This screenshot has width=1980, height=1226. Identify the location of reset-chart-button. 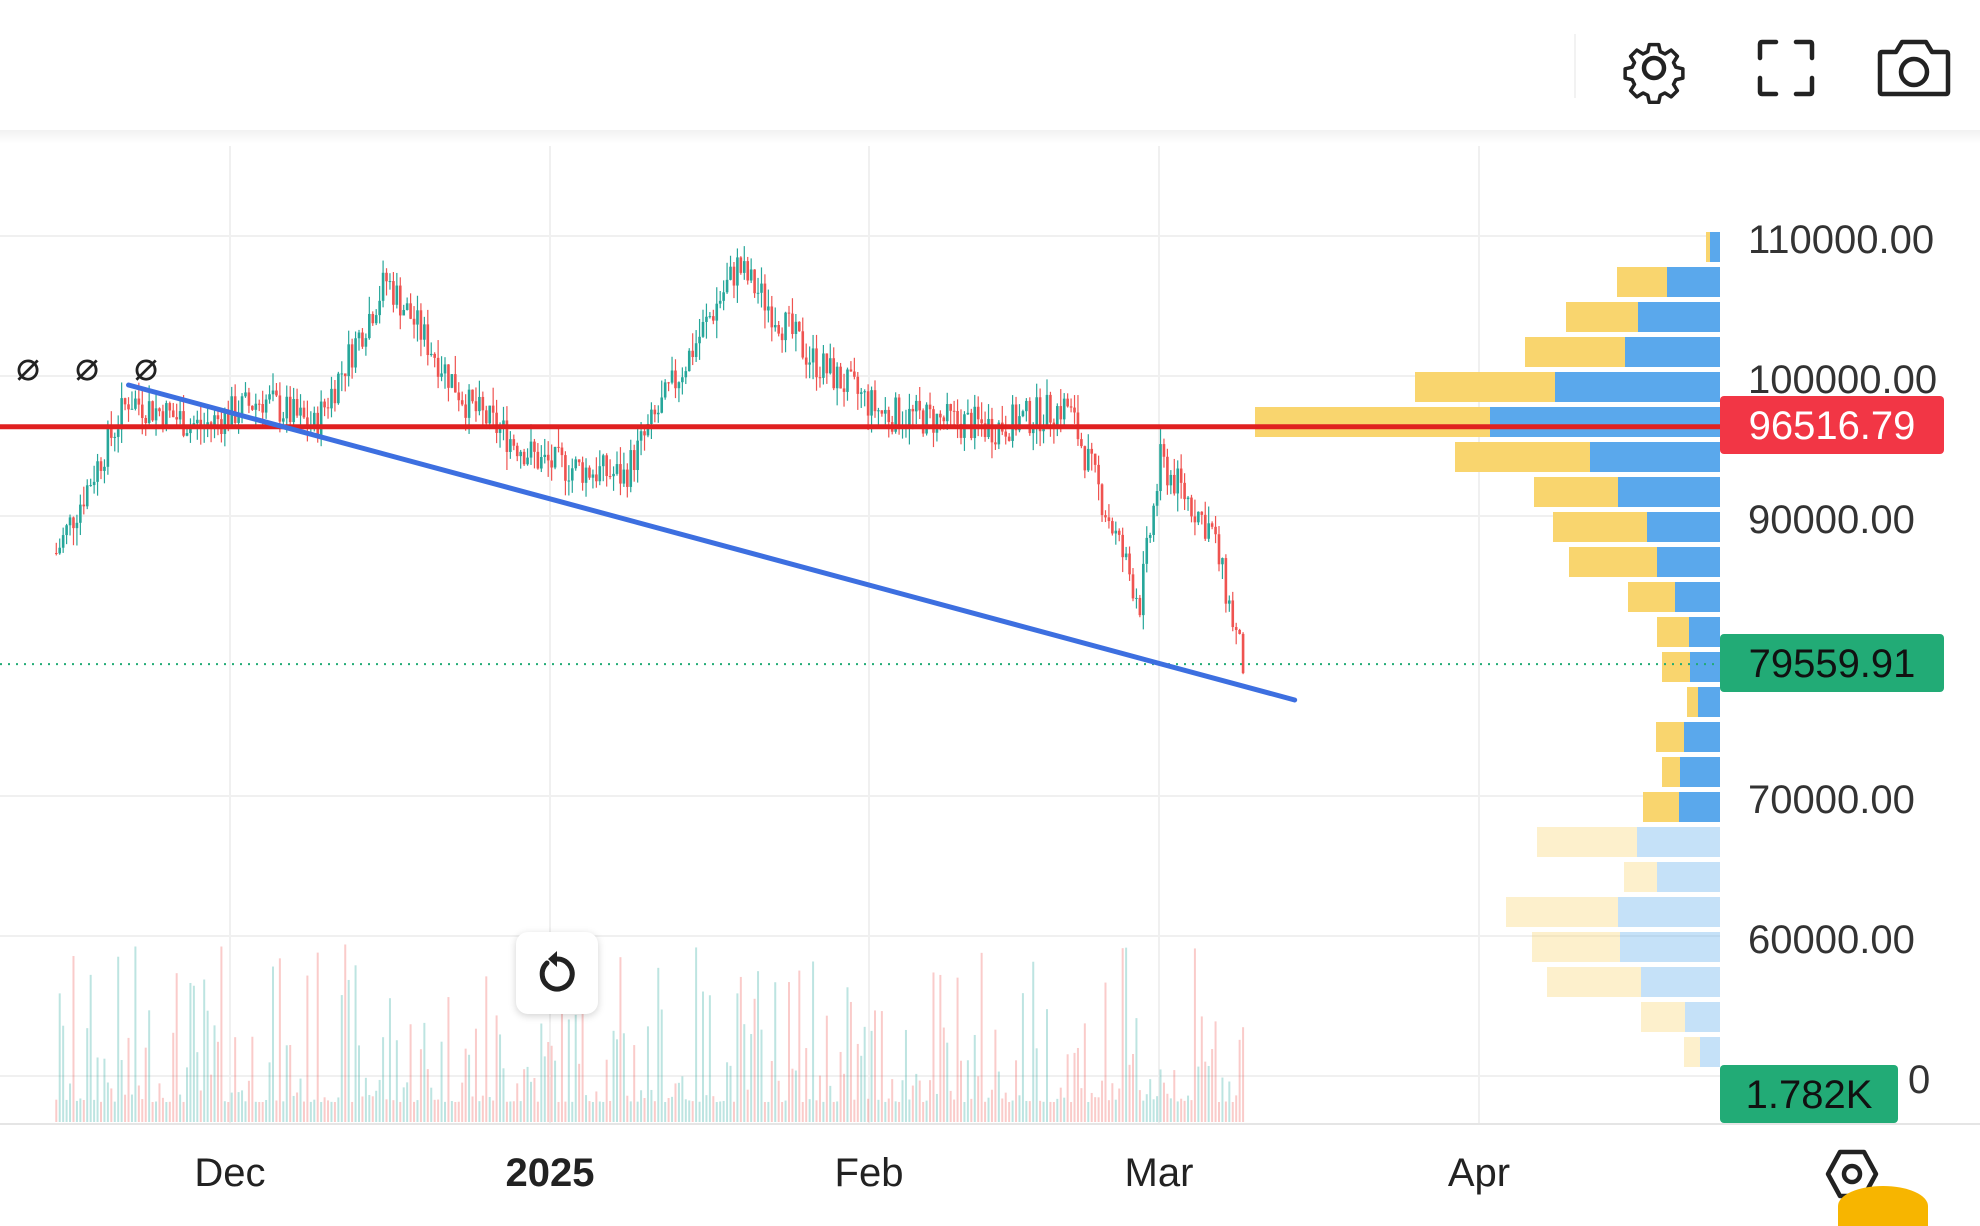
(557, 973).